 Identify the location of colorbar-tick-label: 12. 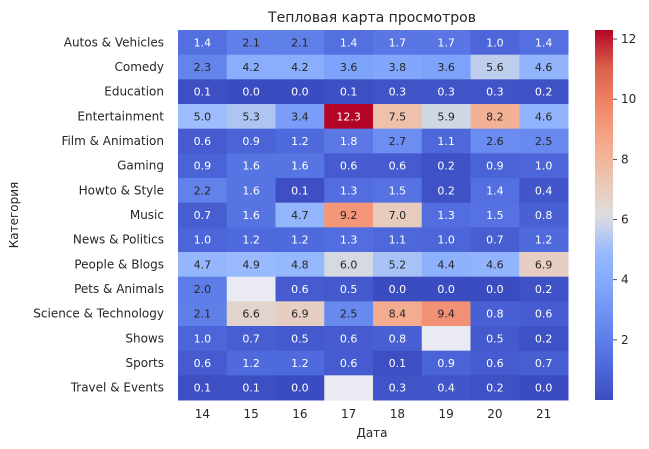
(628, 39).